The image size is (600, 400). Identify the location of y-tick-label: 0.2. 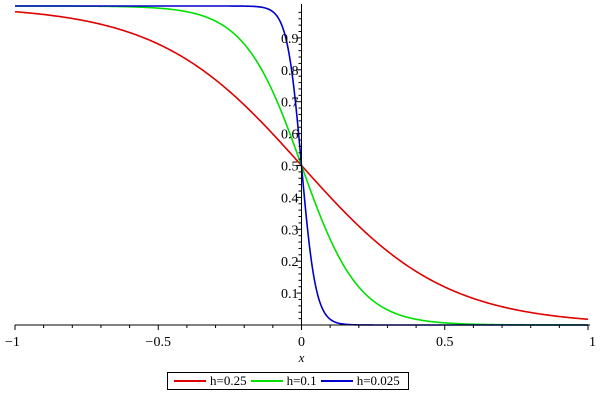
(290, 262).